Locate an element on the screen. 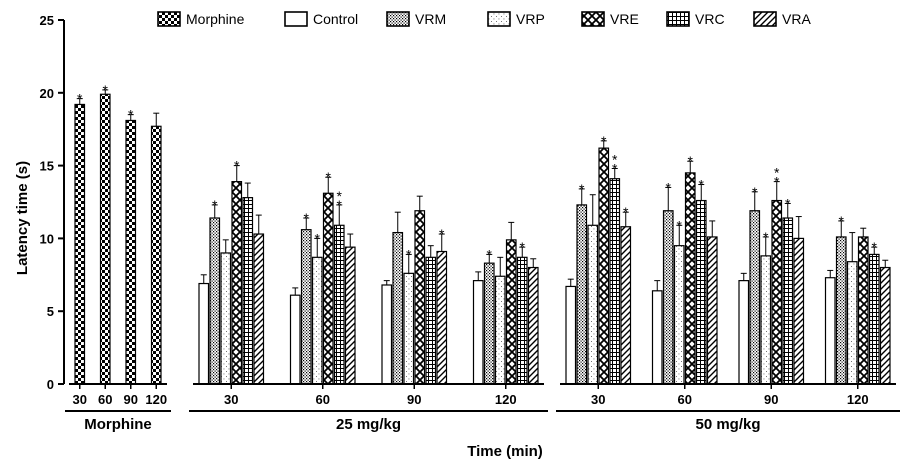 Image resolution: width=907 pixels, height=461 pixels. bar-morphine-90-morphine is located at coordinates (131, 252).